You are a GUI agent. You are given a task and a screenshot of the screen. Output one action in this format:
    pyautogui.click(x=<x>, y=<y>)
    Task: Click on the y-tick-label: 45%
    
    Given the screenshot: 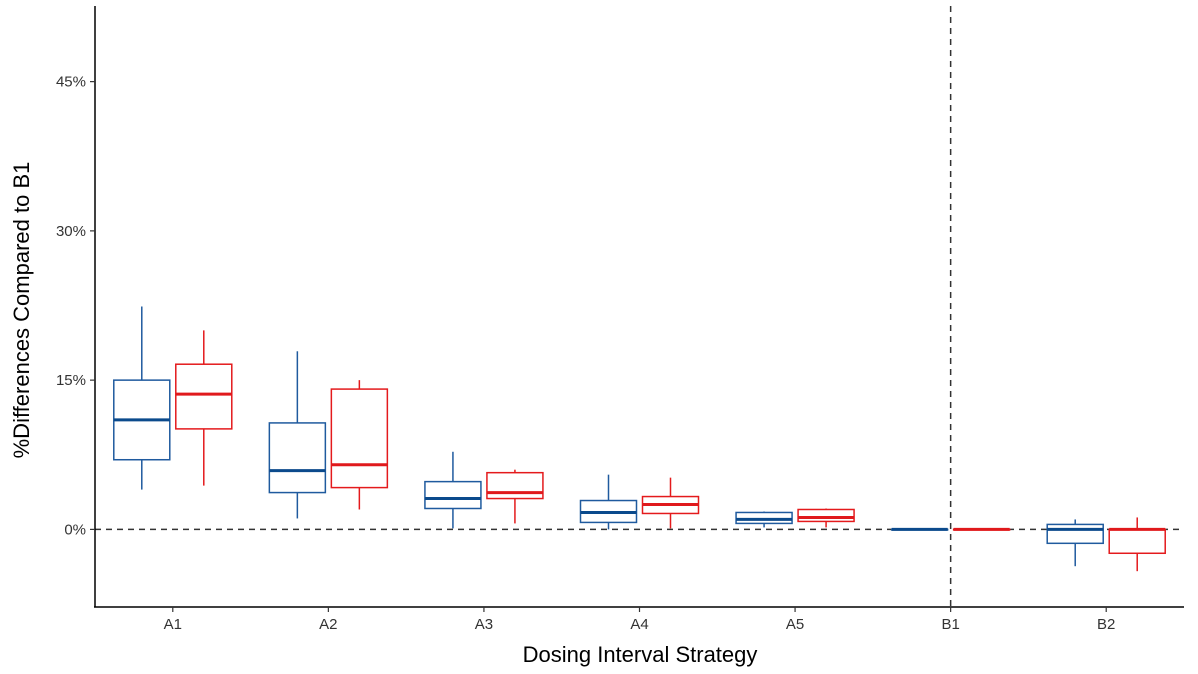 What is the action you would take?
    pyautogui.click(x=71, y=82)
    